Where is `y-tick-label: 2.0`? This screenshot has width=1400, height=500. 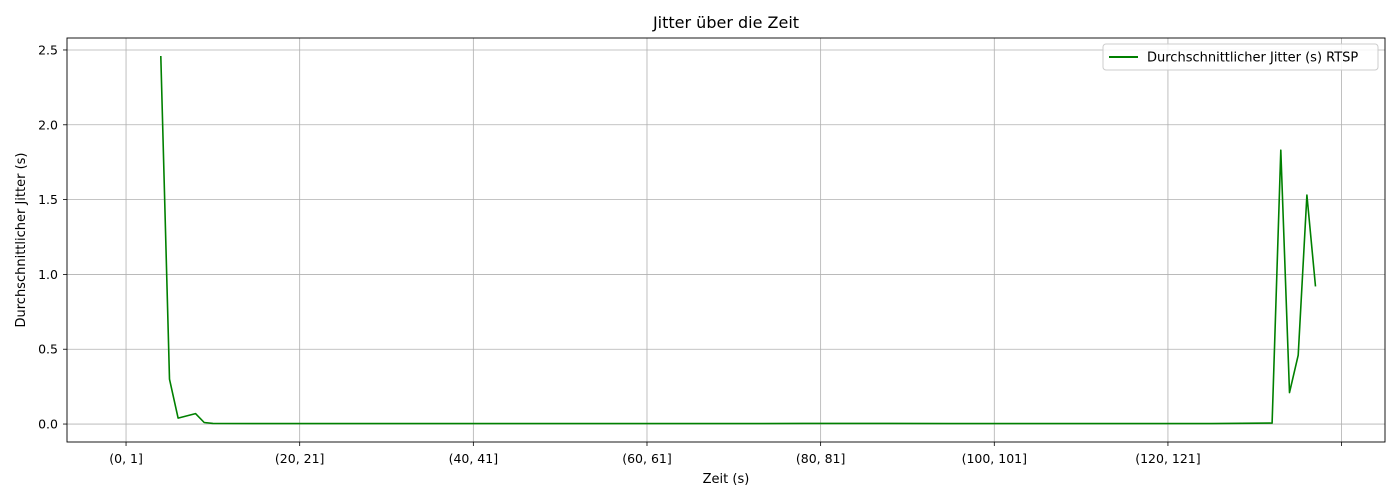 y-tick-label: 2.0 is located at coordinates (48, 124).